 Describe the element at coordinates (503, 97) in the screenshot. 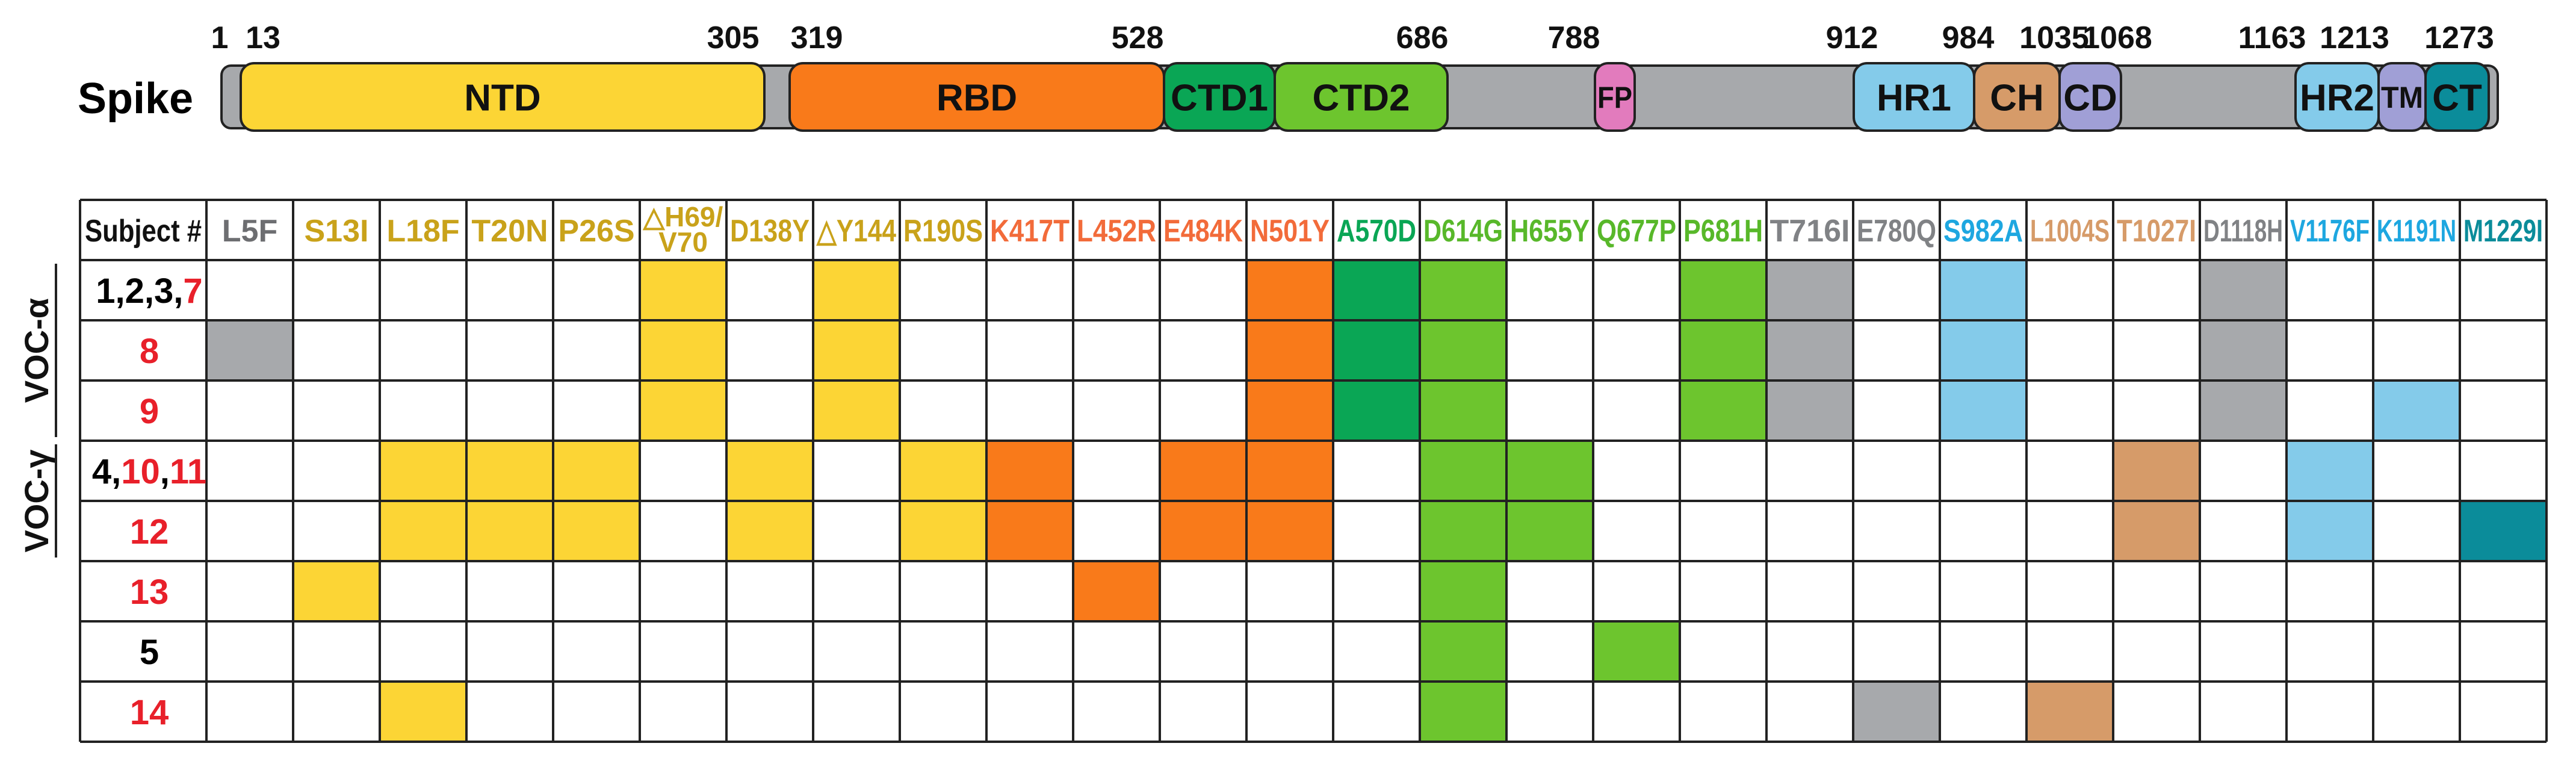

I see `domain-ntd` at that location.